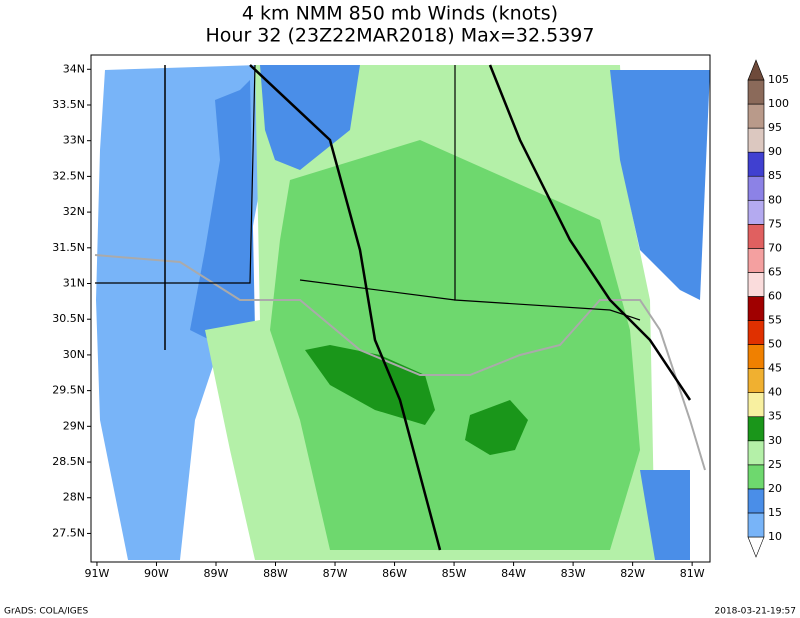 Image resolution: width=800 pixels, height=618 pixels. What do you see at coordinates (775, 295) in the screenshot?
I see `colorbar-label: 60` at bounding box center [775, 295].